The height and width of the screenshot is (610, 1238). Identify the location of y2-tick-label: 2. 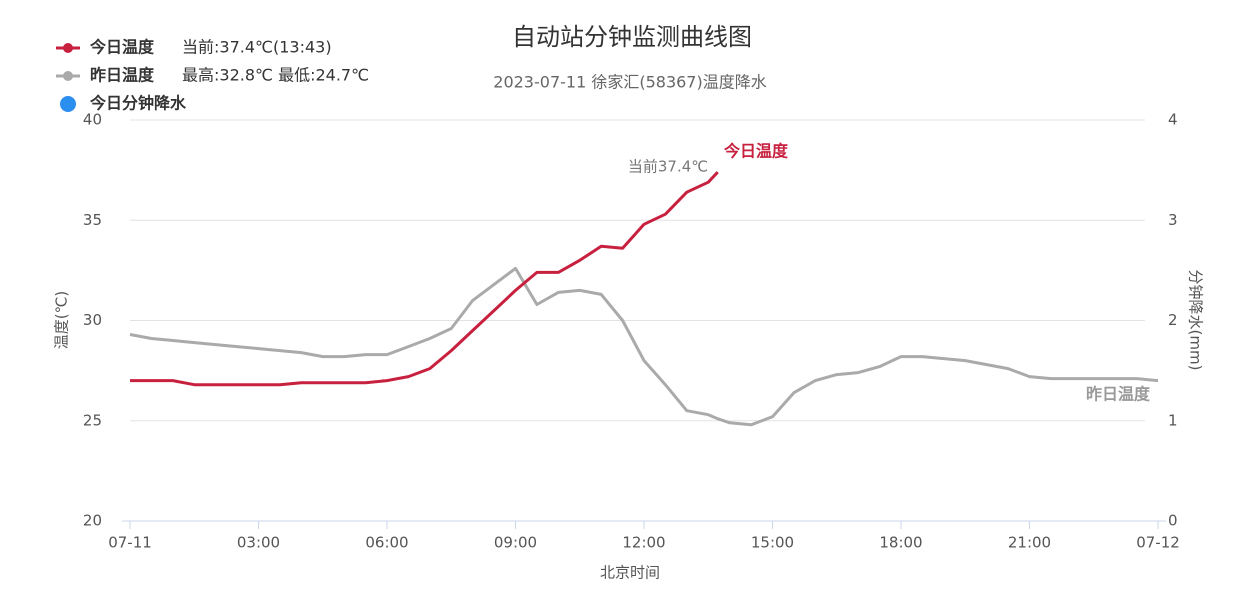
(1173, 320).